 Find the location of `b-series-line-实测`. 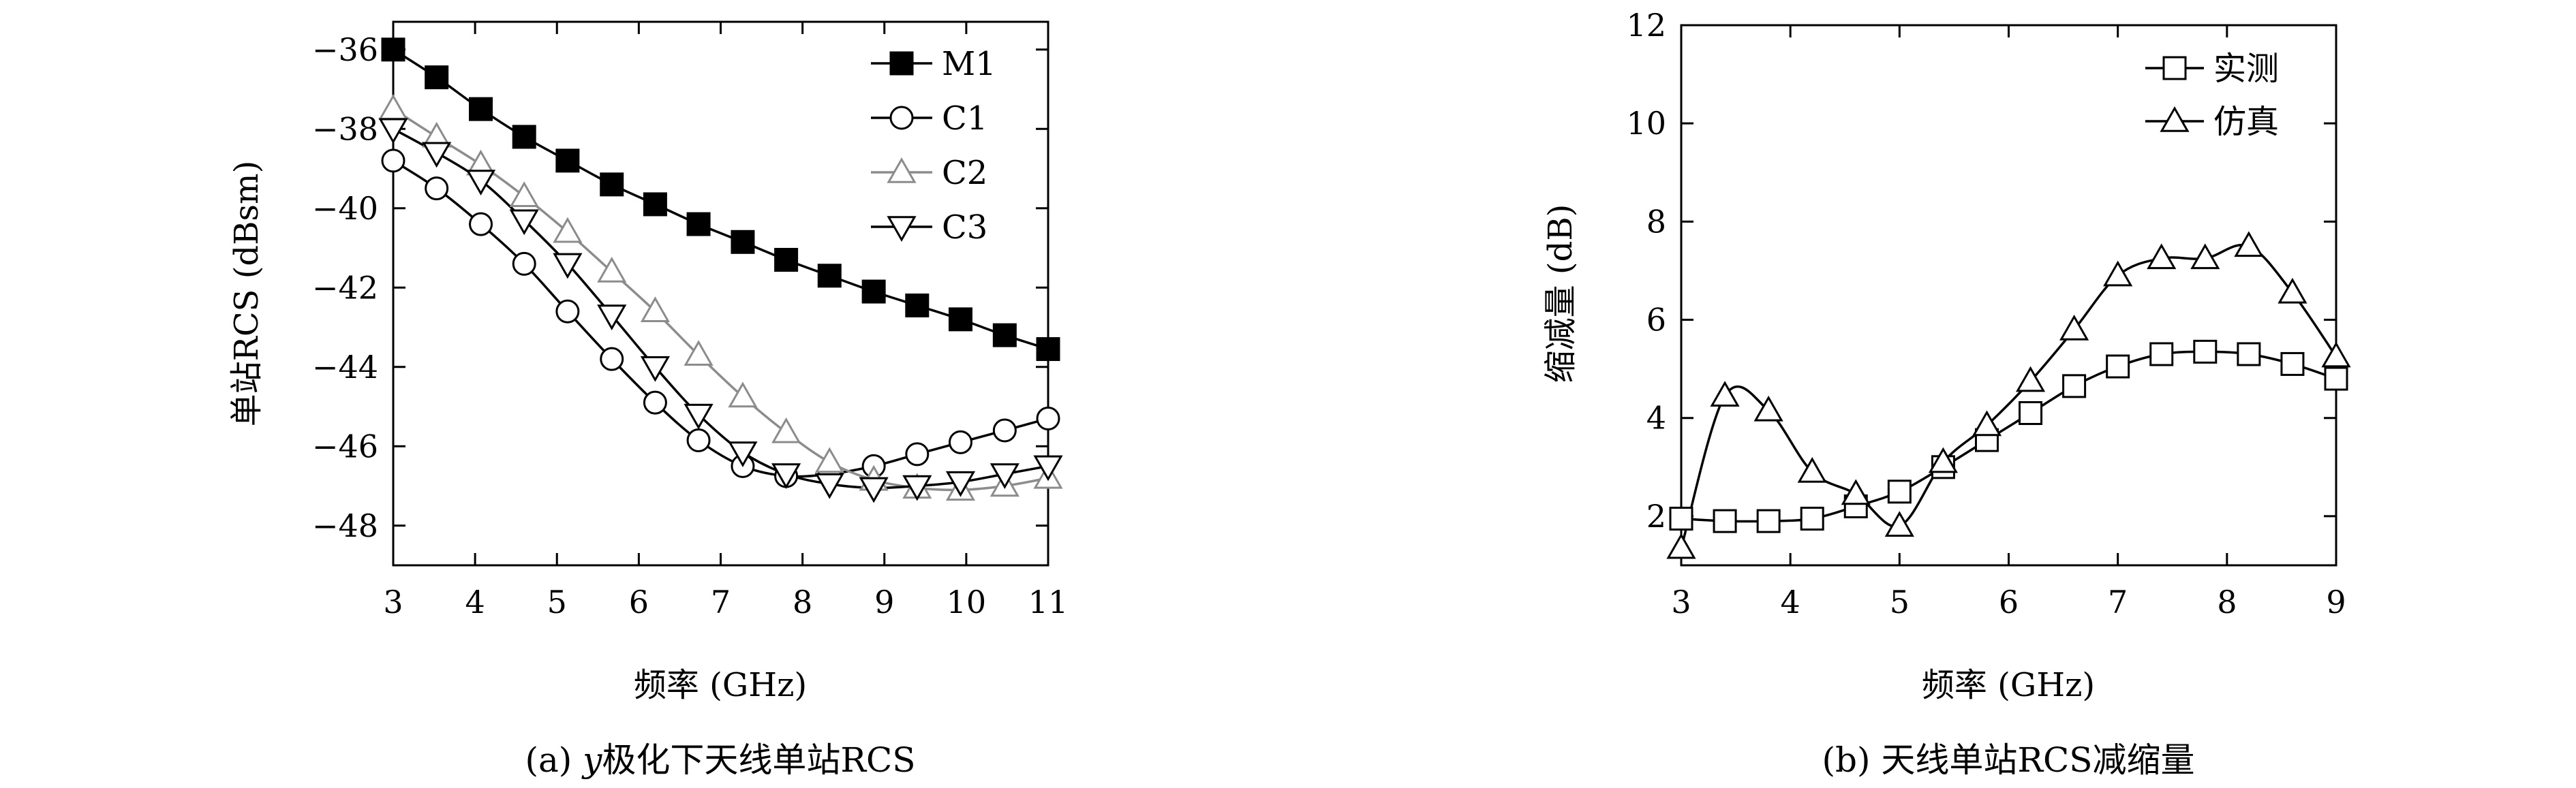

b-series-line-实测 is located at coordinates (2009, 436).